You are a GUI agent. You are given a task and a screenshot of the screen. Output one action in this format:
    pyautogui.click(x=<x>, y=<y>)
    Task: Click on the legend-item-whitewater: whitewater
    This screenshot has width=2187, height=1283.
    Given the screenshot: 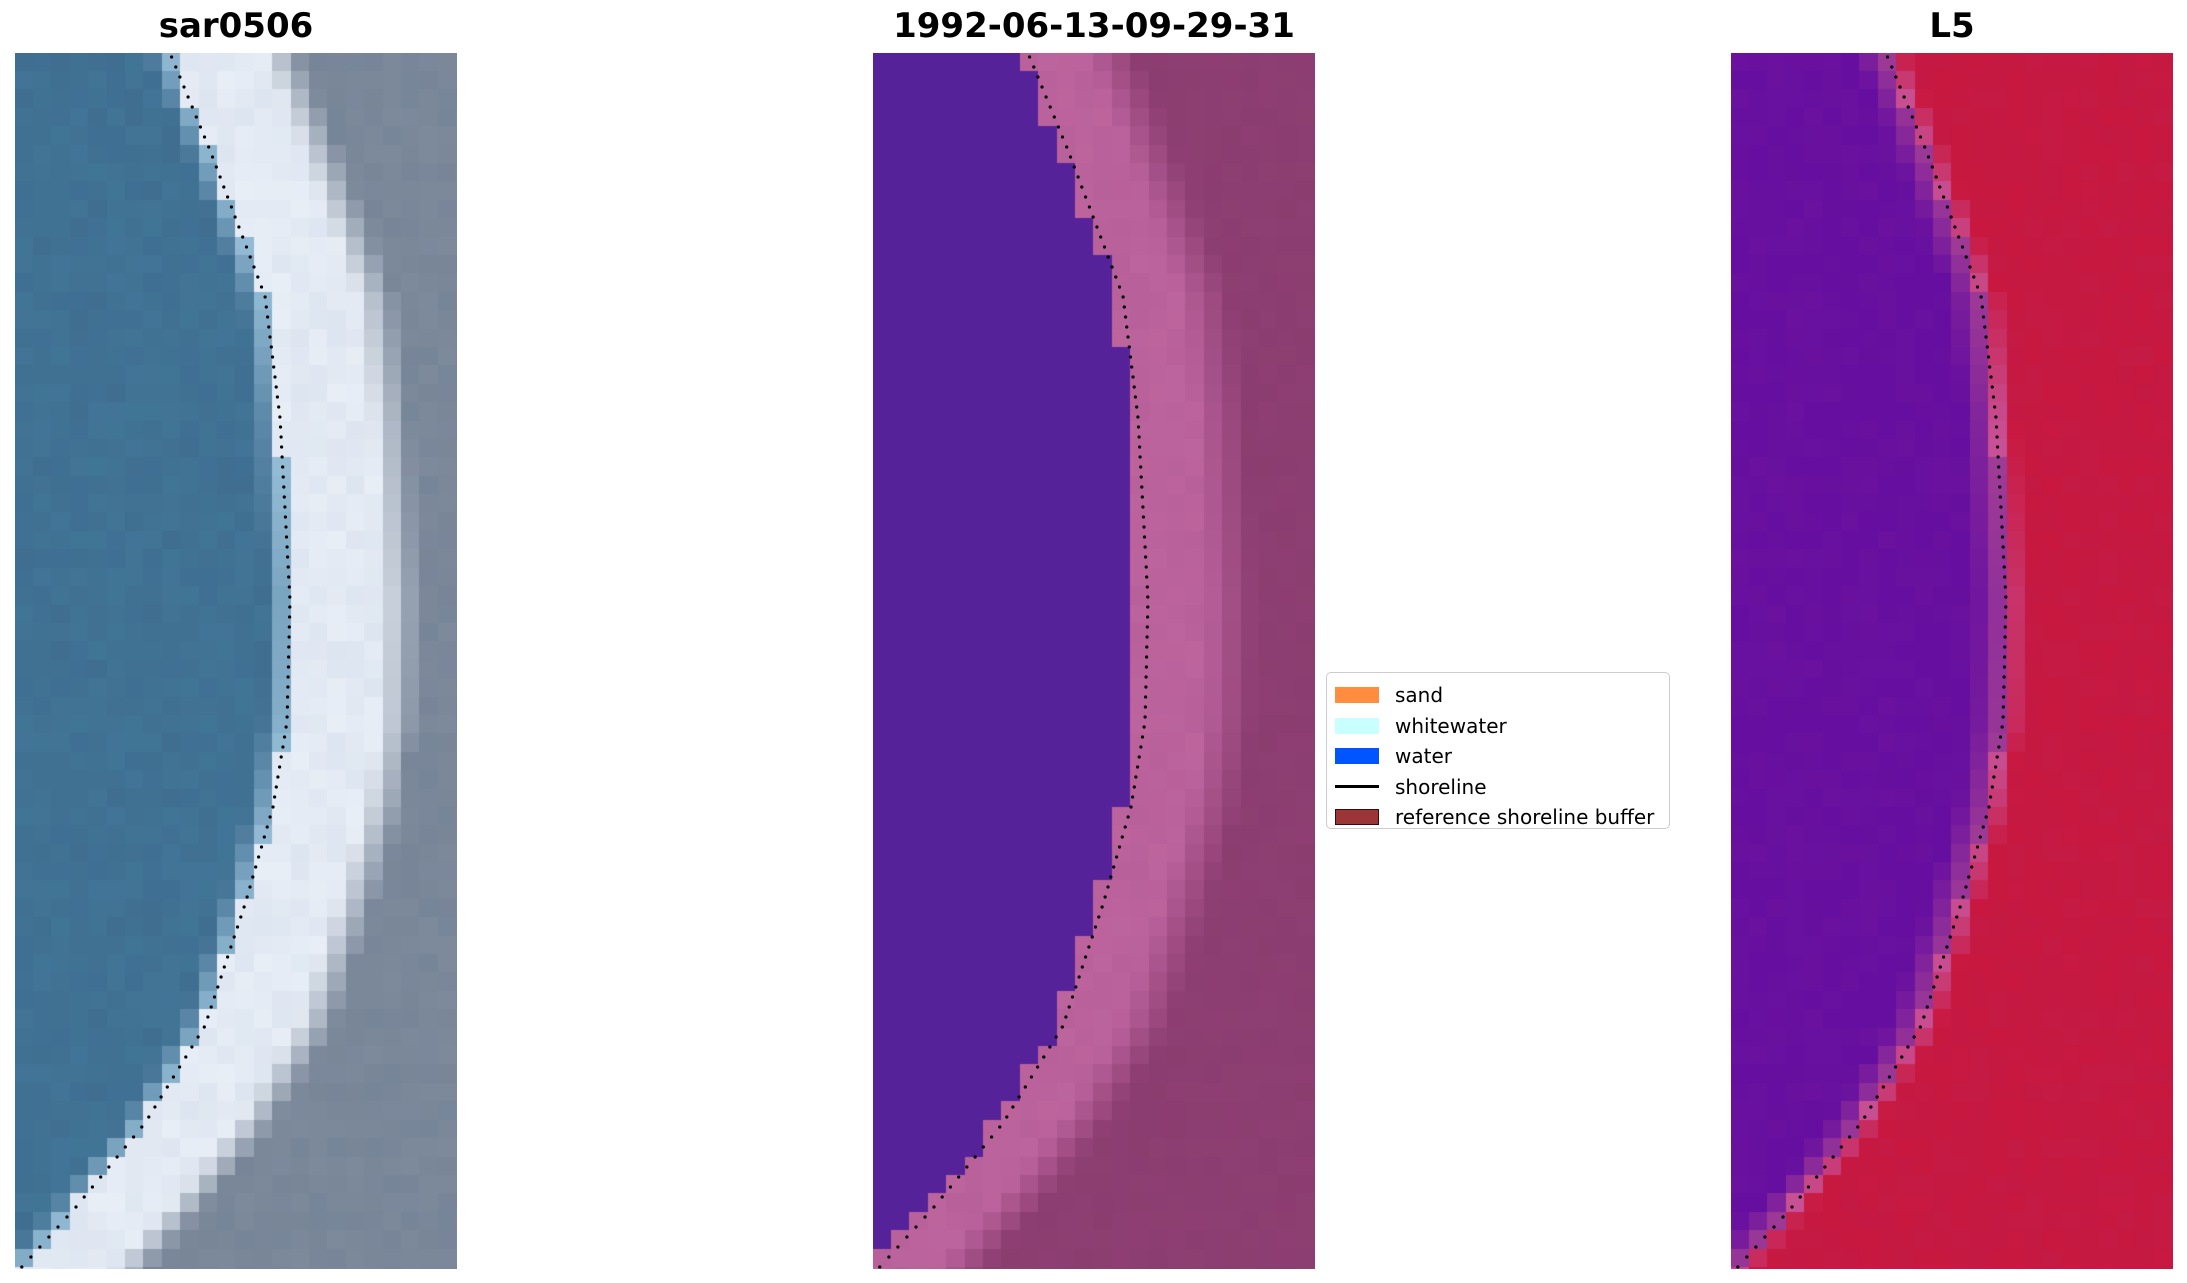 What is the action you would take?
    pyautogui.click(x=1498, y=726)
    